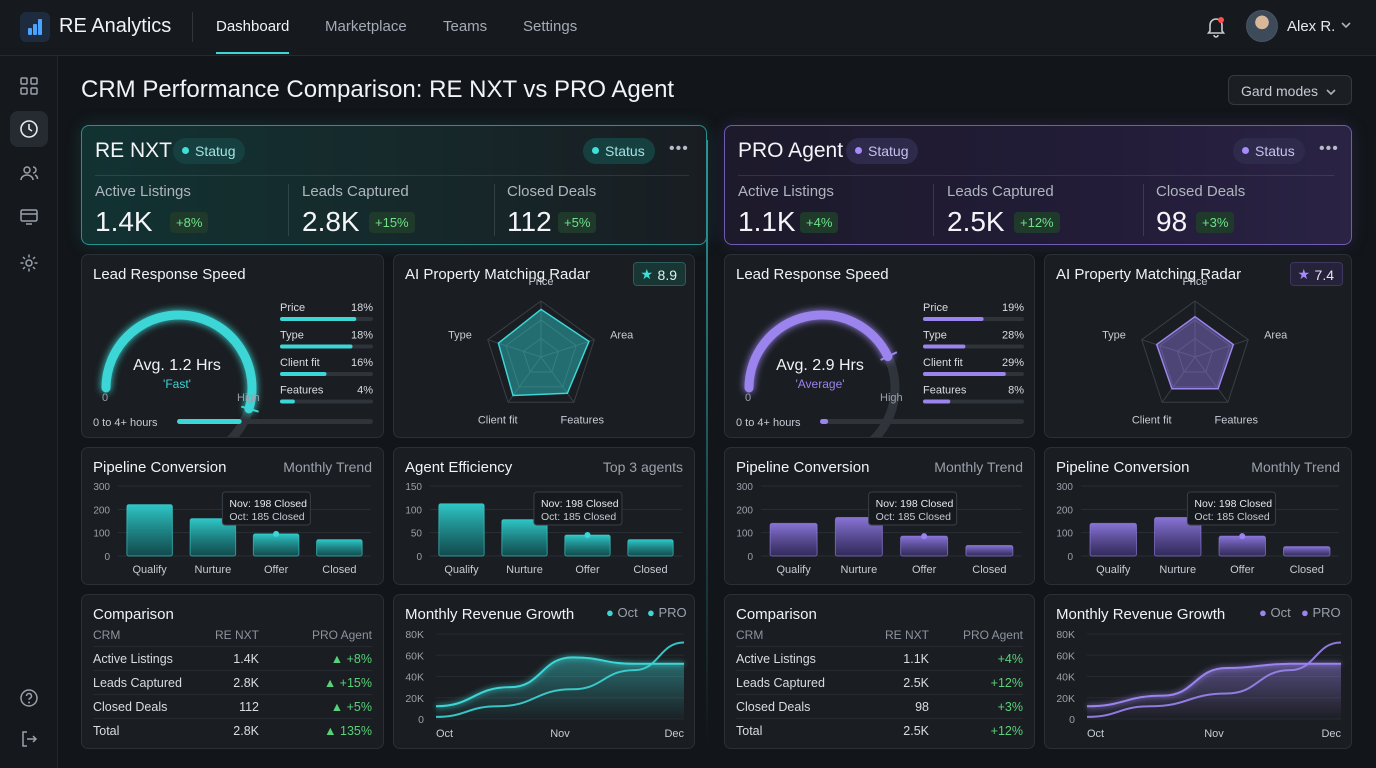  Describe the element at coordinates (209, 421) in the screenshot. I see `progress-fill` at that location.